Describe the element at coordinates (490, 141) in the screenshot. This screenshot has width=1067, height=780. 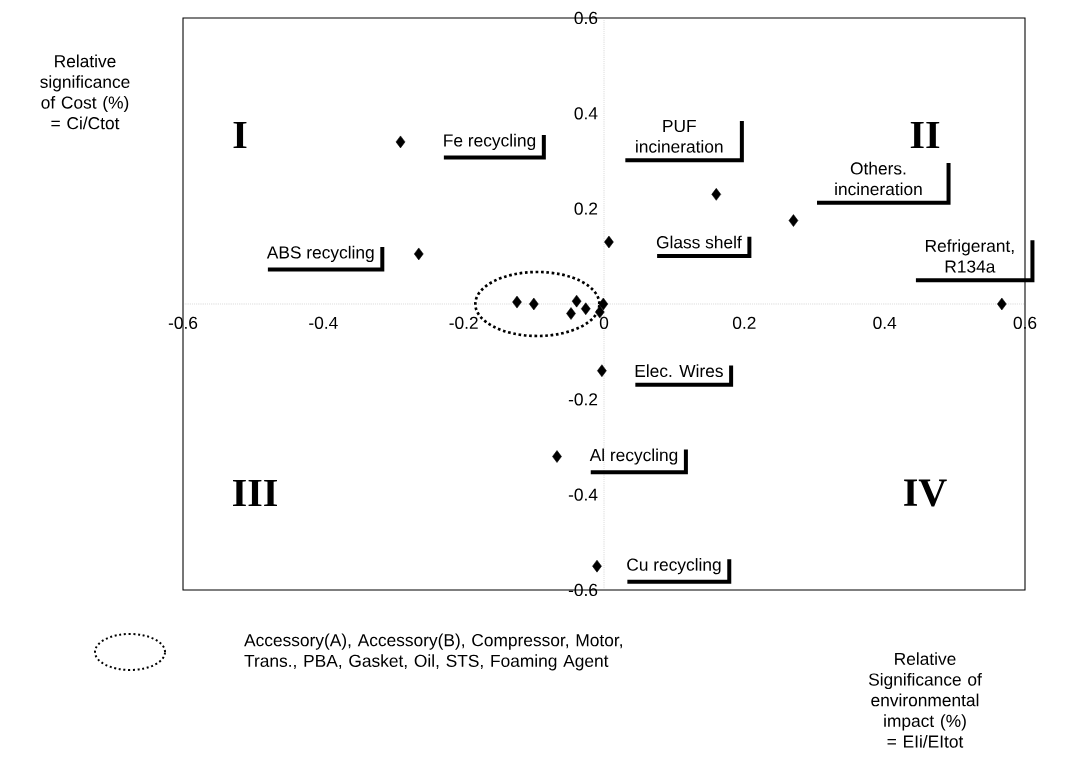
I see `annotation: Fe recycling` at that location.